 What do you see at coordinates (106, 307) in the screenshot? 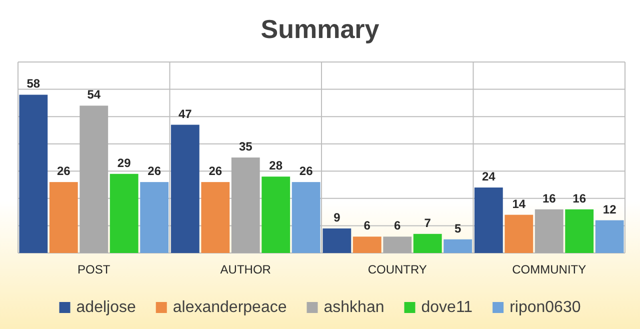
I see `legend-label: adeljose` at bounding box center [106, 307].